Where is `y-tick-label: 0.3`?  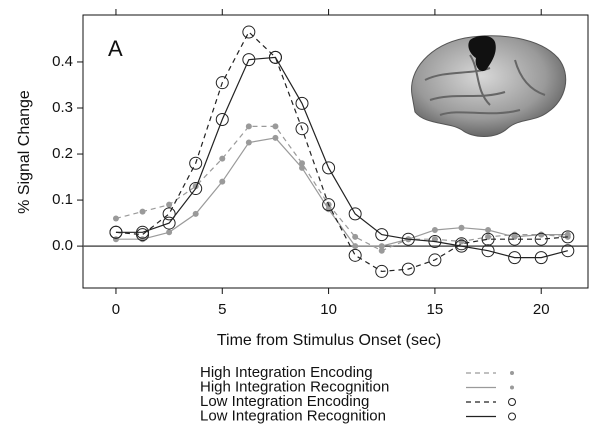
y-tick-label: 0.3 is located at coordinates (62, 107).